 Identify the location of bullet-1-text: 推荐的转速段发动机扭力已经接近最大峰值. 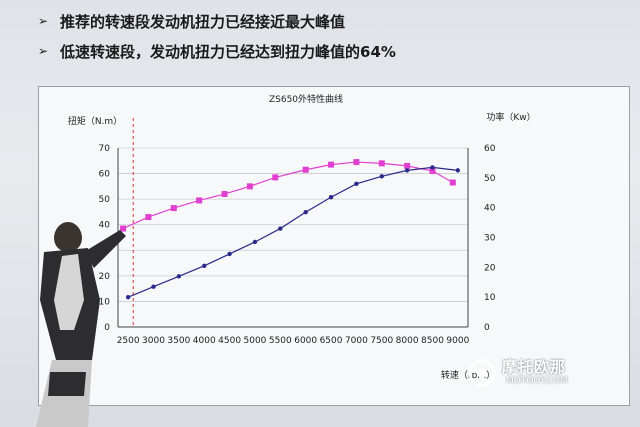
(203, 21).